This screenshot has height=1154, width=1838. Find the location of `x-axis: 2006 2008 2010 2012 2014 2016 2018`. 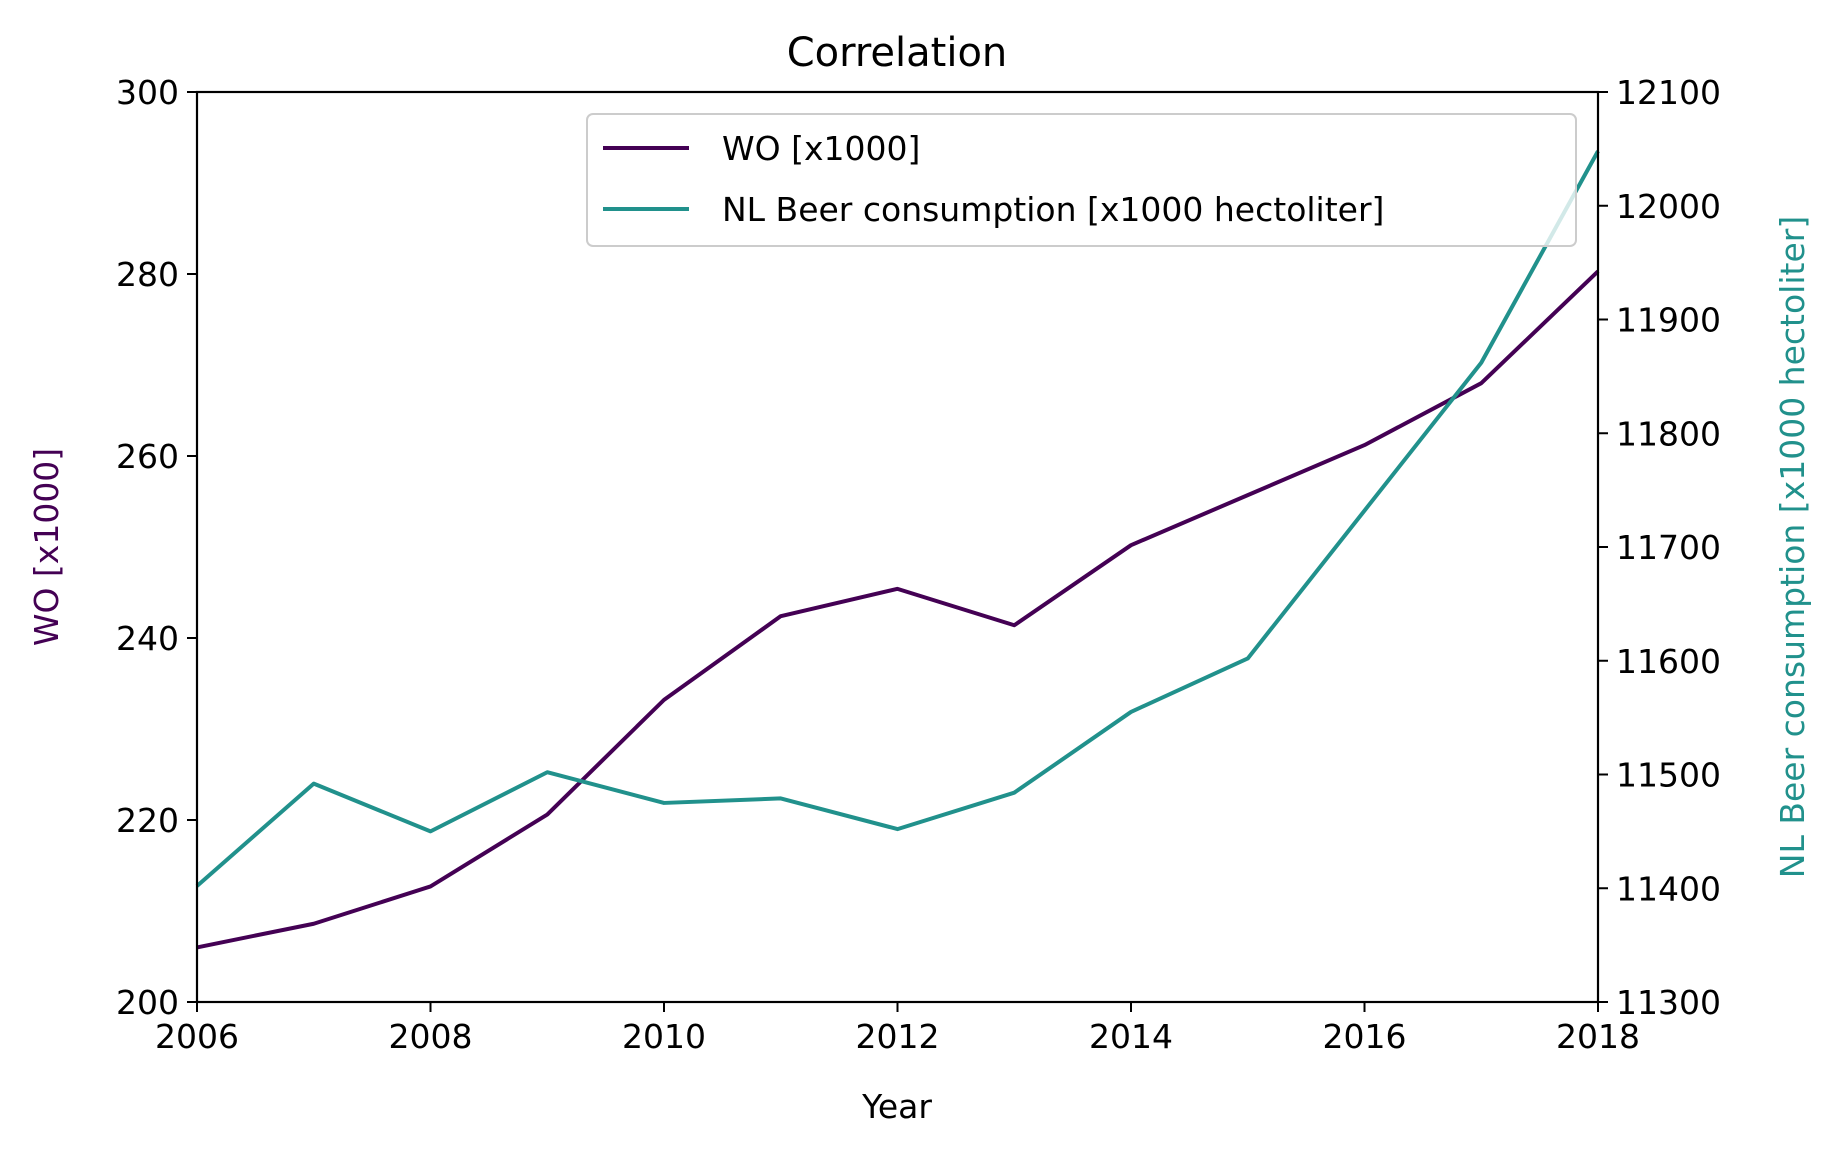

x-axis: 2006 2008 2010 2012 2014 2016 2018 is located at coordinates (897, 1029).